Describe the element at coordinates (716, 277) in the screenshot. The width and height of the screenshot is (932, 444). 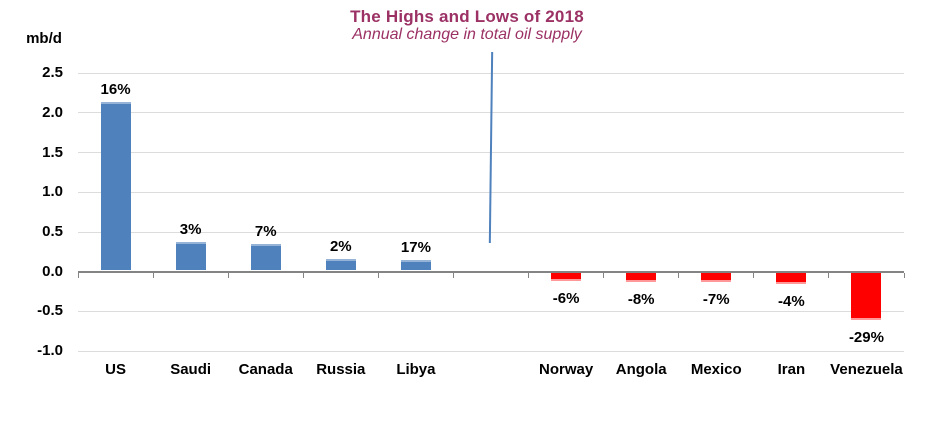
I see `bar-mexico` at that location.